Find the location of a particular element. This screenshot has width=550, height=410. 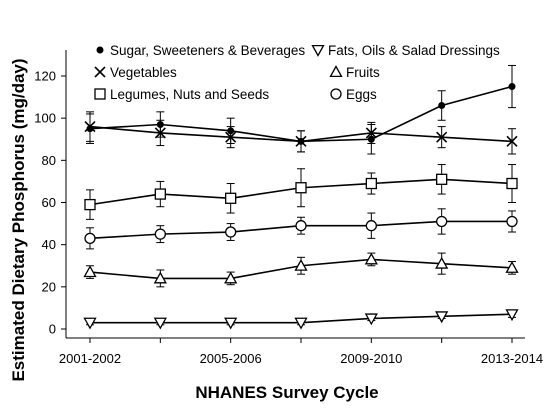

legend-entry: Vegetables is located at coordinates (135, 72).